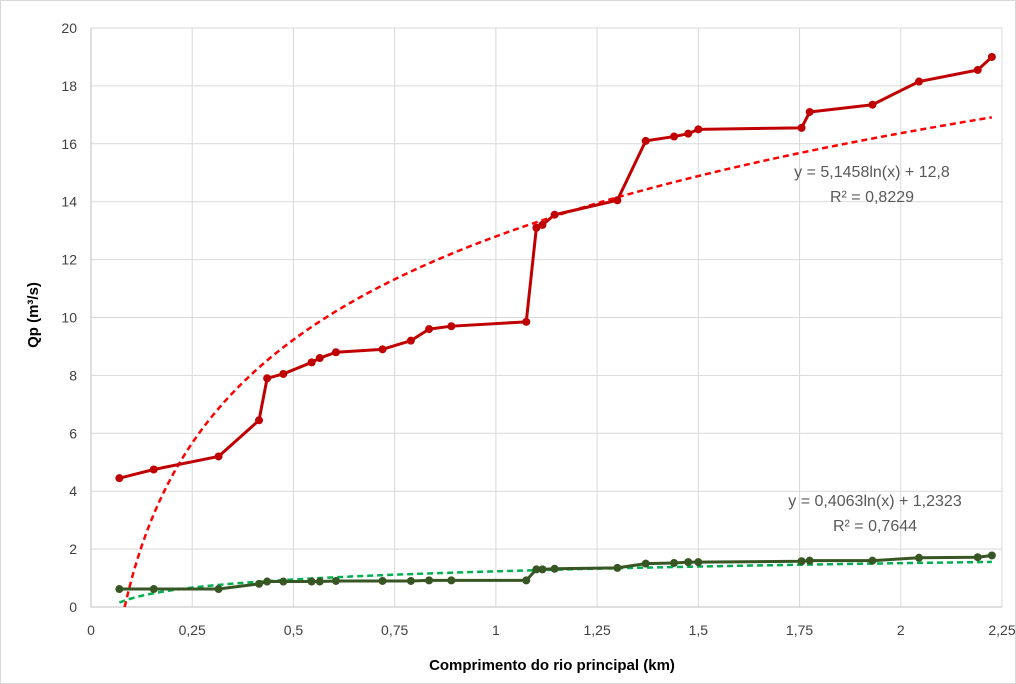  Describe the element at coordinates (69, 28) in the screenshot. I see `y-tick-label: 20` at that location.